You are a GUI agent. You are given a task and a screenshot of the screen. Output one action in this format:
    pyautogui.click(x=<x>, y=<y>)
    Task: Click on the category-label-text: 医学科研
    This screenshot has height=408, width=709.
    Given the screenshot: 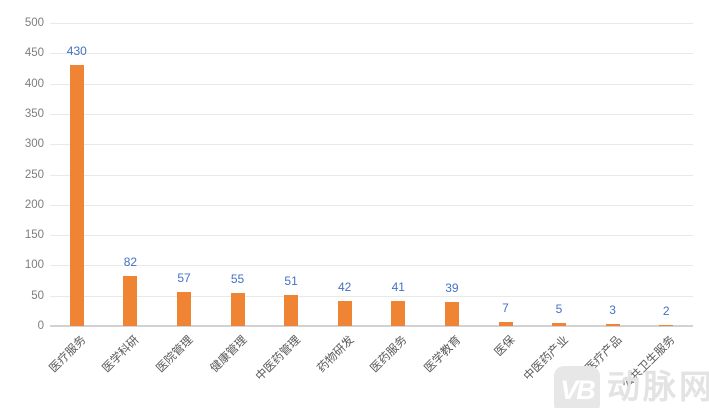 What is the action you would take?
    pyautogui.click(x=121, y=355)
    